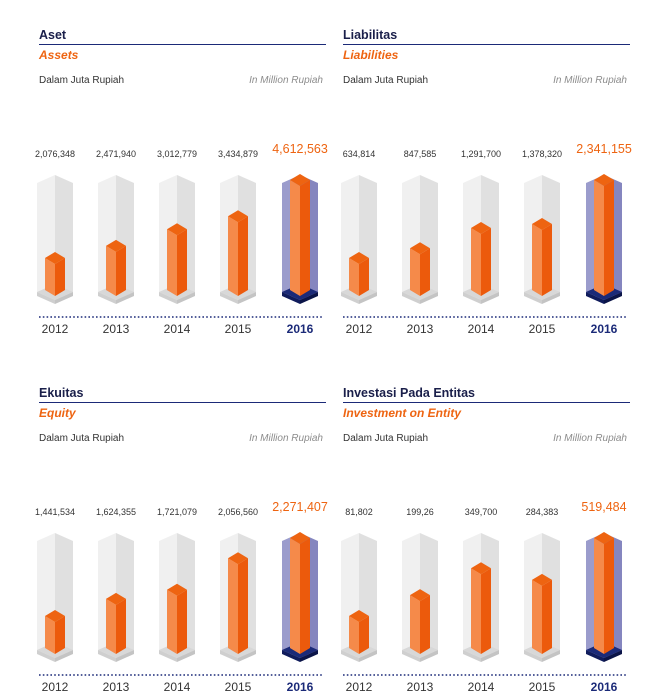  Describe the element at coordinates (604, 329) in the screenshot. I see `year-label: 2016` at that location.